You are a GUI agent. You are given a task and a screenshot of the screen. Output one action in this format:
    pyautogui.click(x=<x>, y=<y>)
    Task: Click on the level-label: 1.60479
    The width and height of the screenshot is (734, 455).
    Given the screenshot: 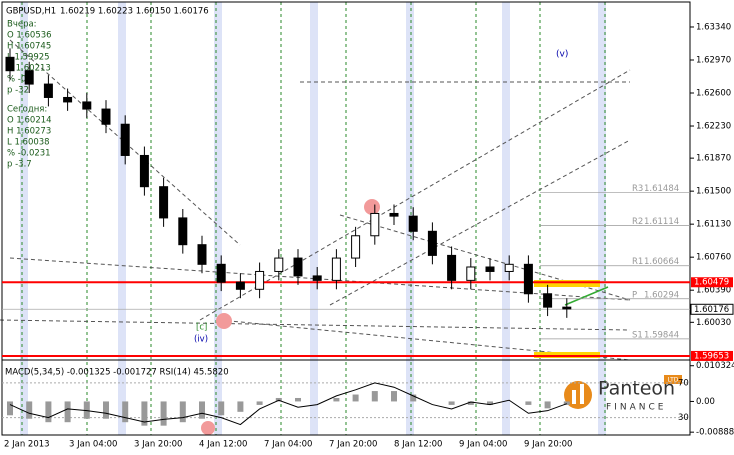 What is the action you would take?
    pyautogui.click(x=711, y=283)
    